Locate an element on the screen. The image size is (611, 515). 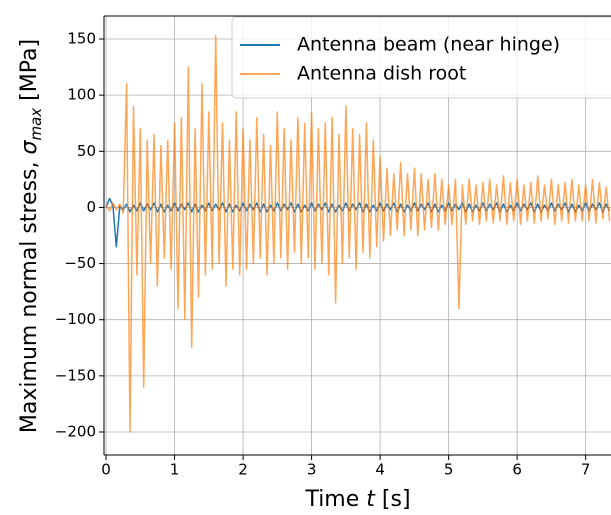
x-tick-label: 7 is located at coordinates (586, 470).